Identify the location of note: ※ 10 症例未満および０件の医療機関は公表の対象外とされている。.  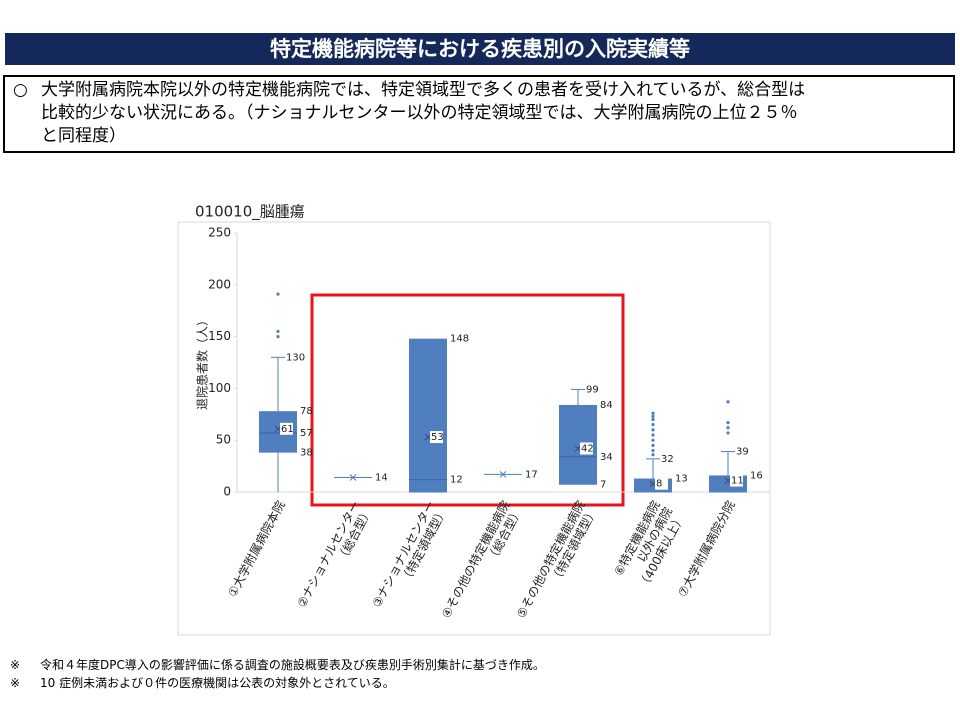
(277, 683).